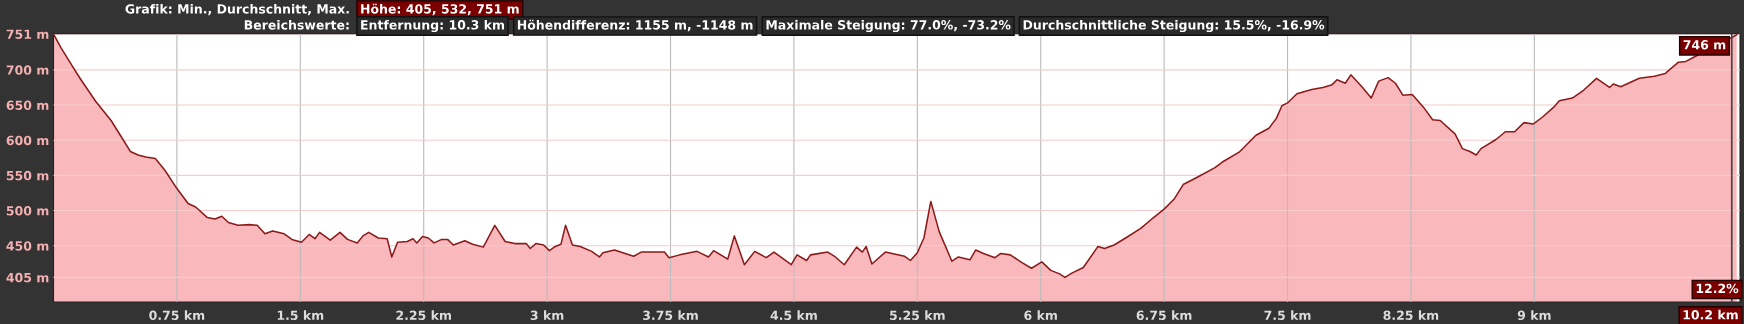 This screenshot has width=1744, height=324. I want to click on y-tick-label: 450 m, so click(27, 246).